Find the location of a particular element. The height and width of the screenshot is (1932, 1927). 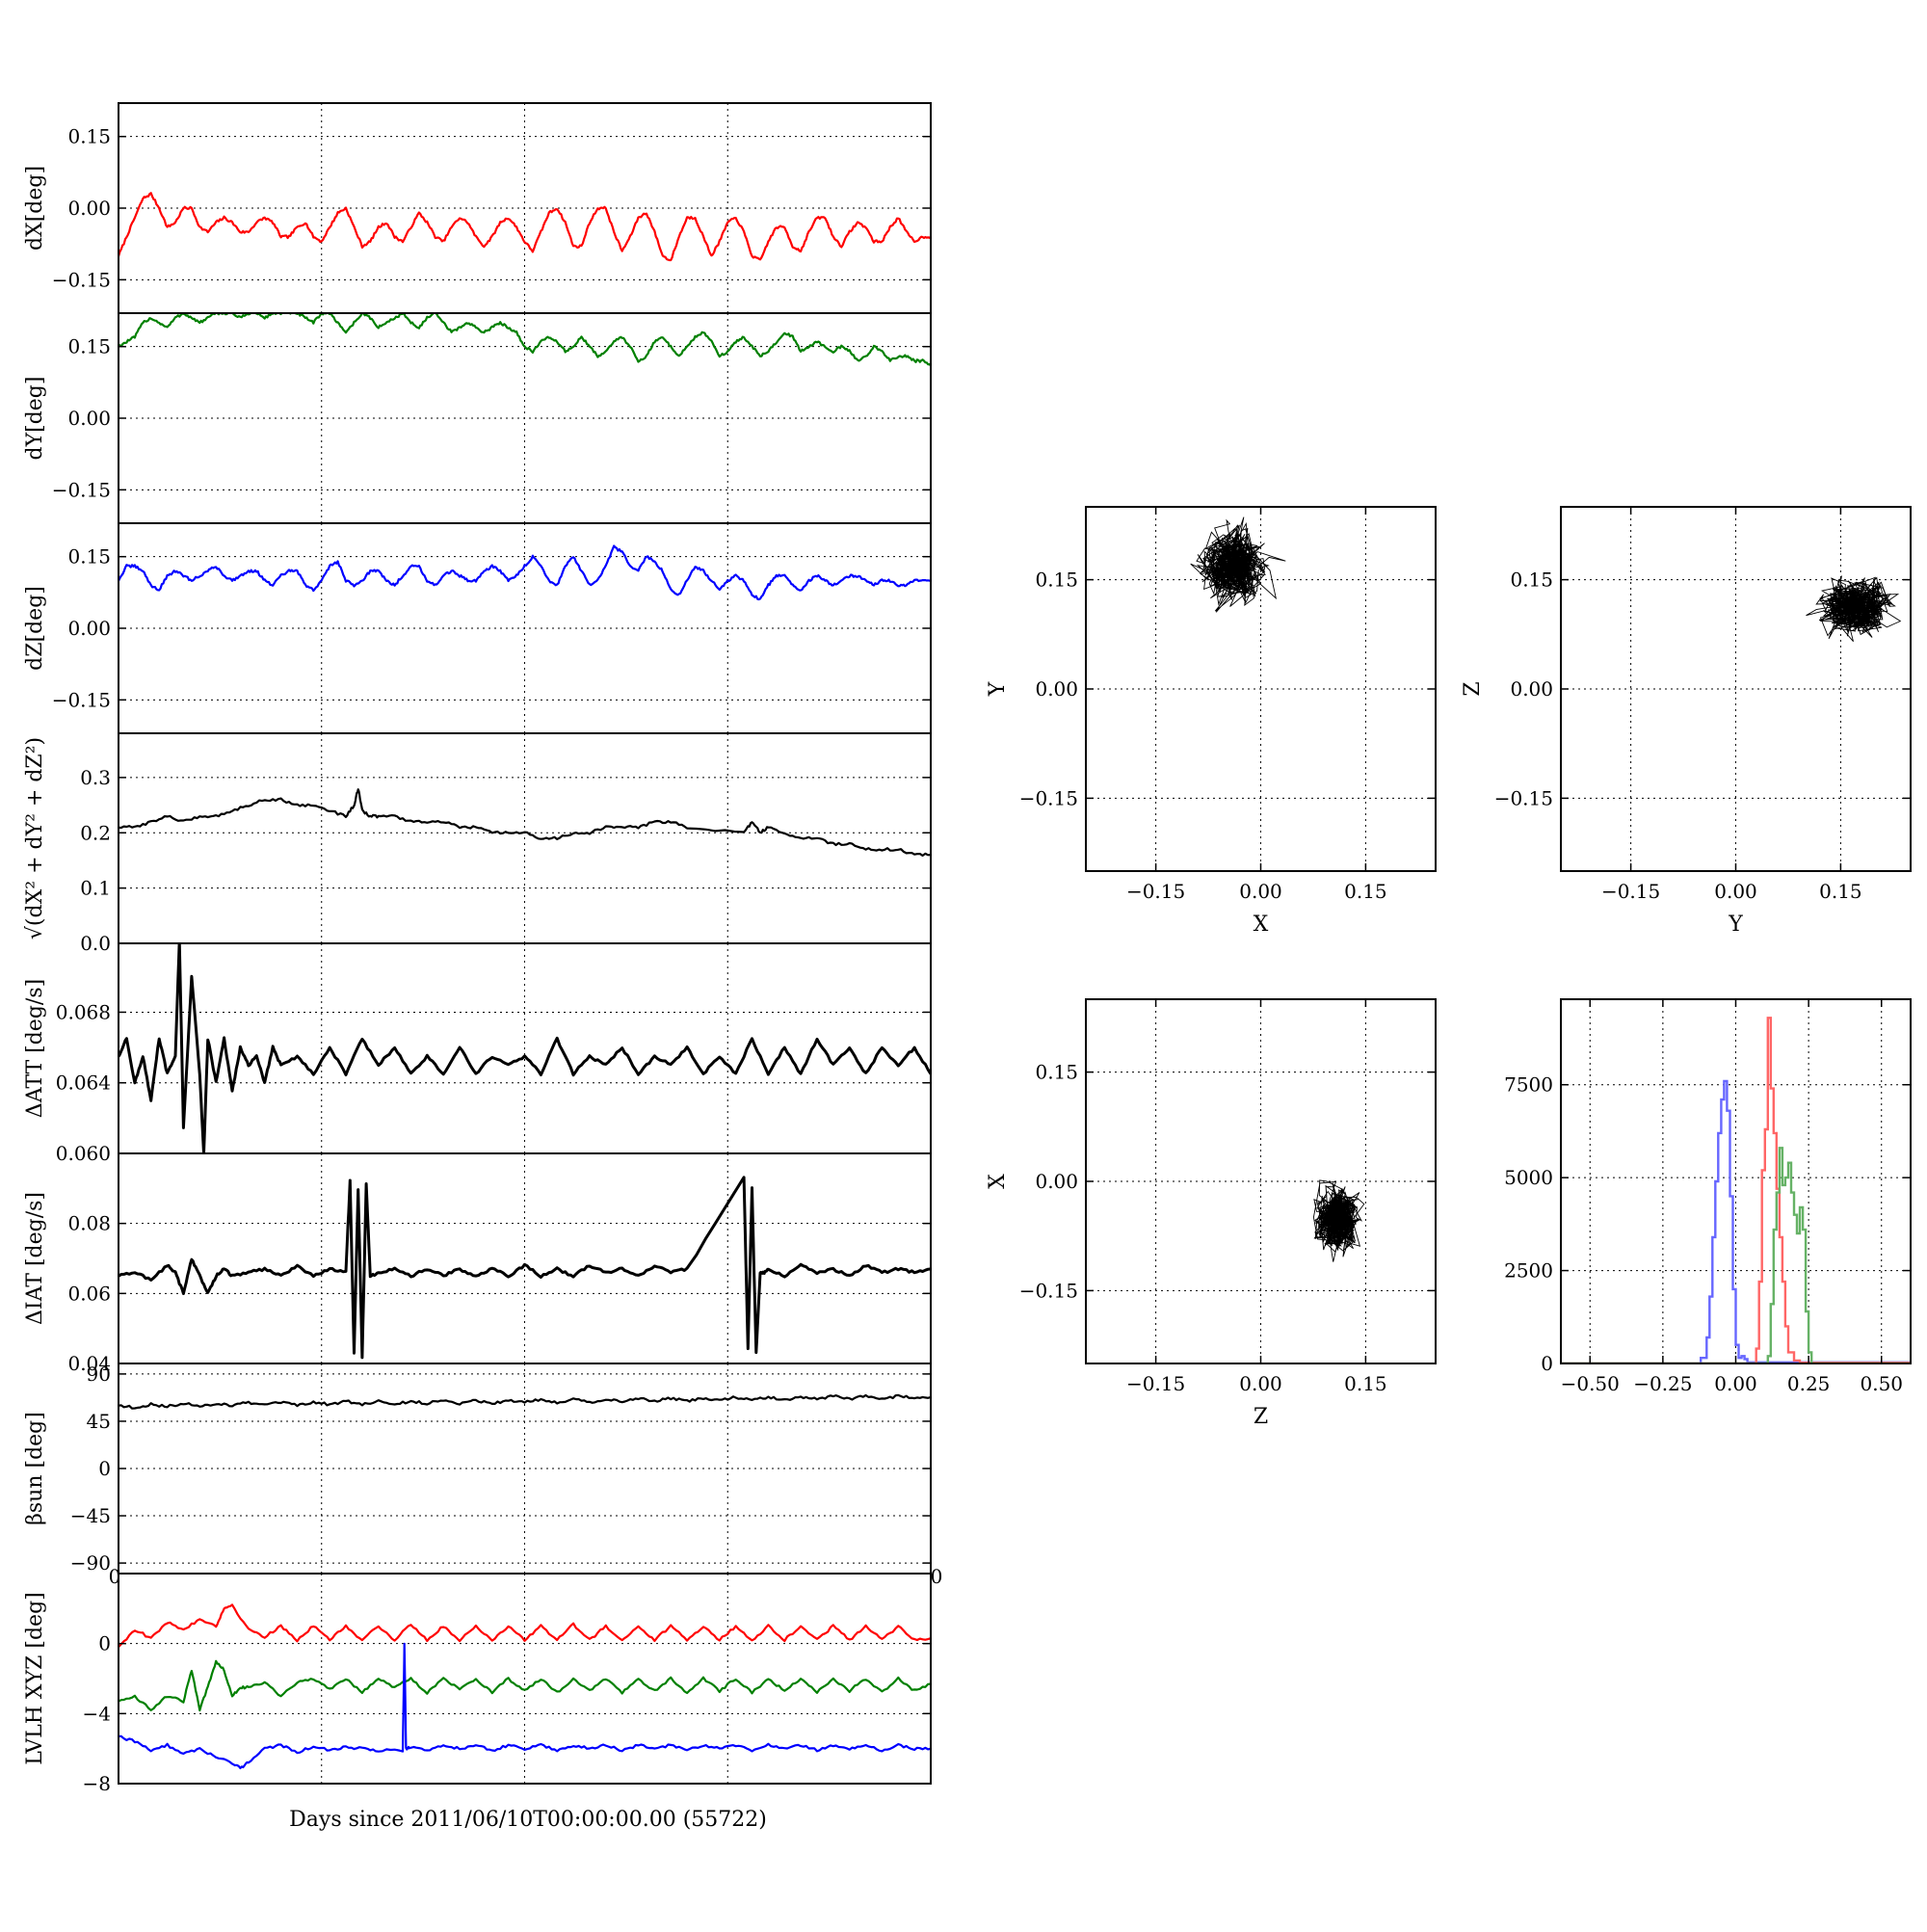

y-tick-label: 7500 is located at coordinates (1528, 1085).